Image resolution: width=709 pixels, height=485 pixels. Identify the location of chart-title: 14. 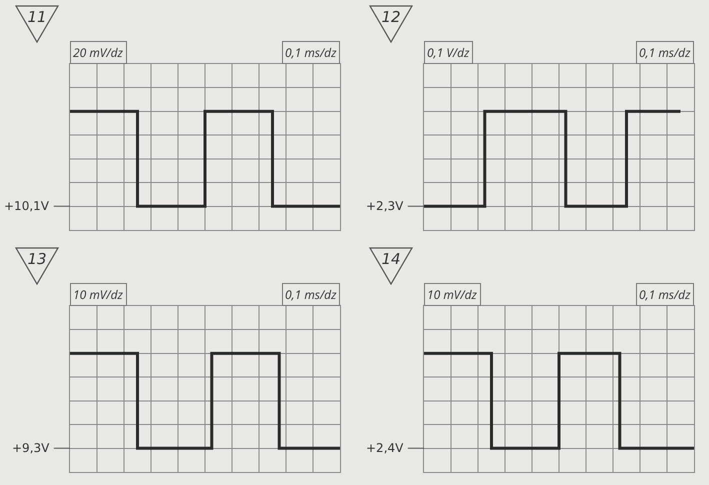
(391, 259).